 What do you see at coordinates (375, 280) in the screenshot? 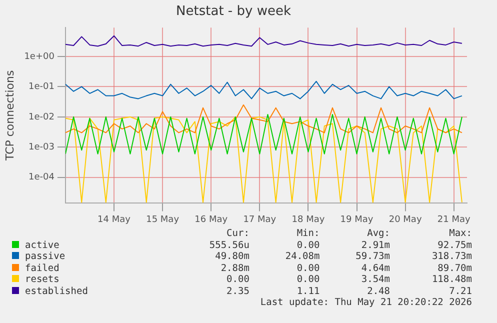
I see `text: 3.54m` at bounding box center [375, 280].